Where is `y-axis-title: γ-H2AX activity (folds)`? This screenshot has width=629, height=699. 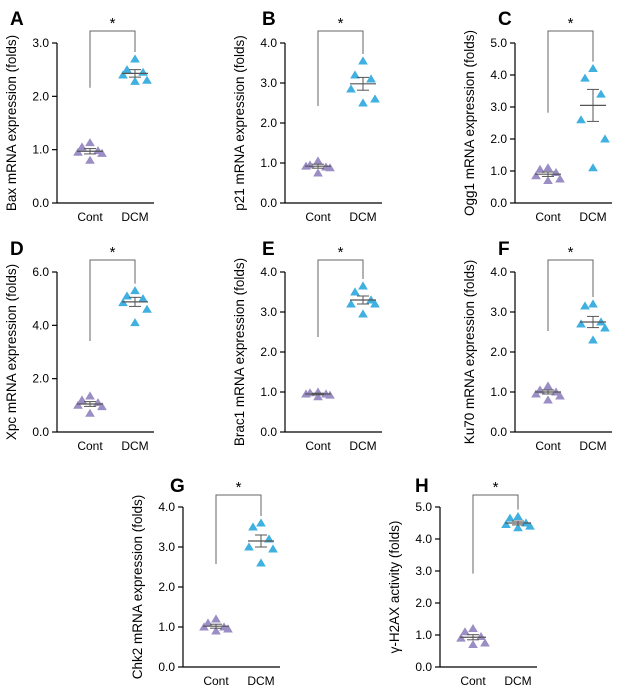 y-axis-title: γ-H2AX activity (folds) is located at coordinates (394, 587).